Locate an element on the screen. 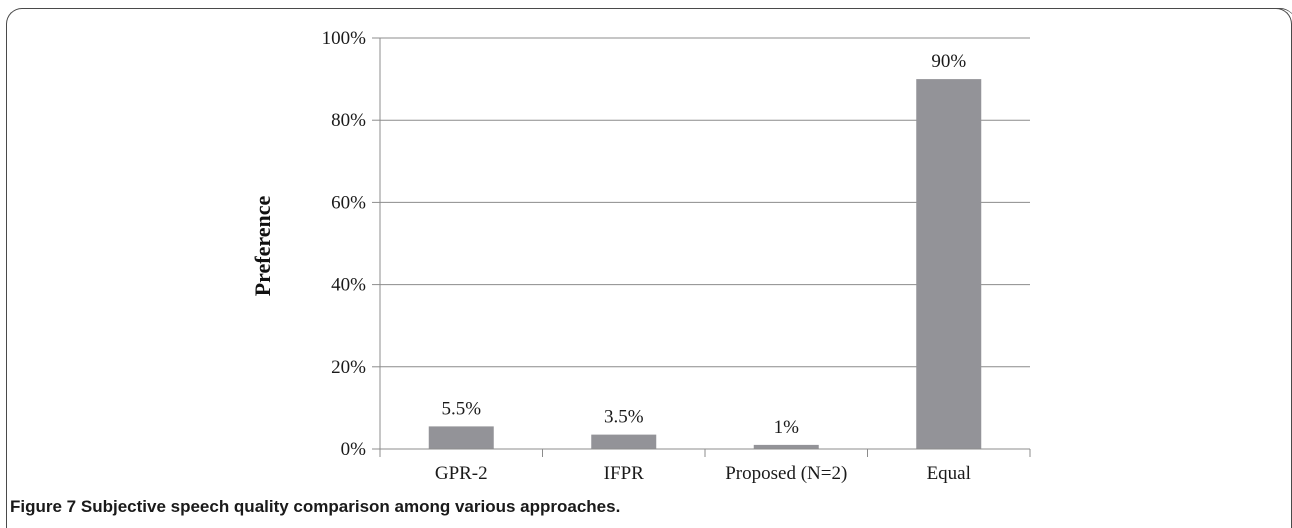 The width and height of the screenshot is (1292, 528). y-tick-label: 60% is located at coordinates (348, 202).